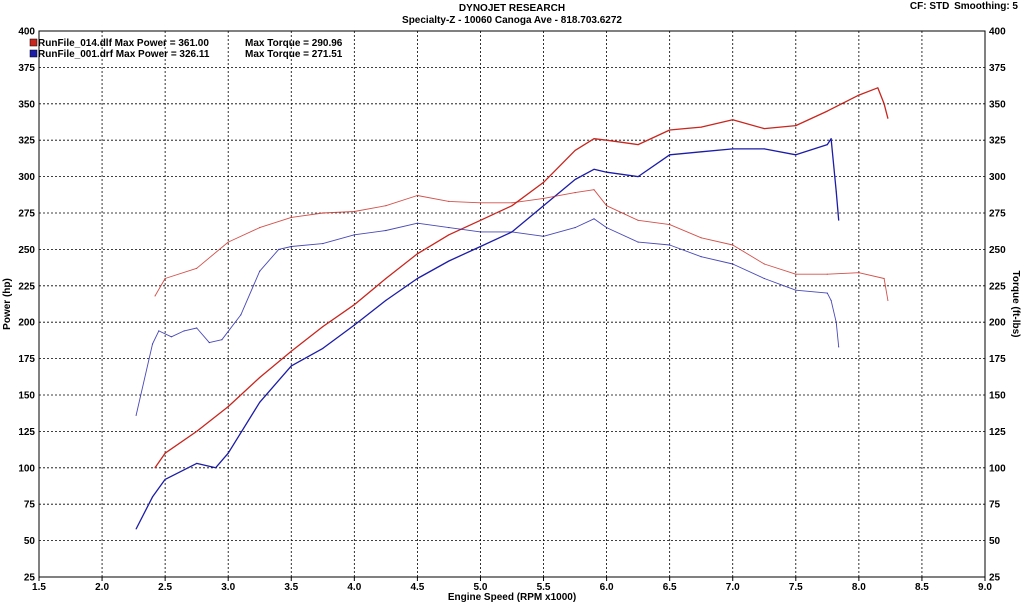 The image size is (1024, 602). Describe the element at coordinates (1015, 303) in the screenshot. I see `y2-axis-title: Torque (ft-lbs)` at that location.